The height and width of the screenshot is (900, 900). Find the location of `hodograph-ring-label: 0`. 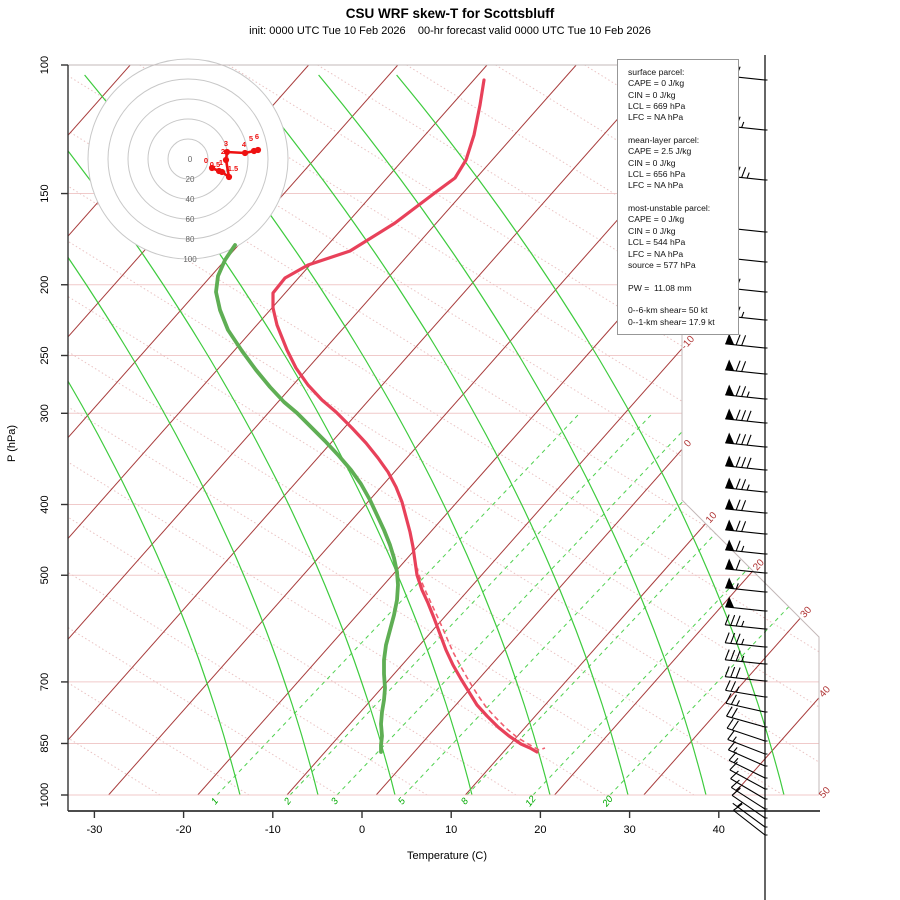

hodograph-ring-label: 0 is located at coordinates (190, 159).